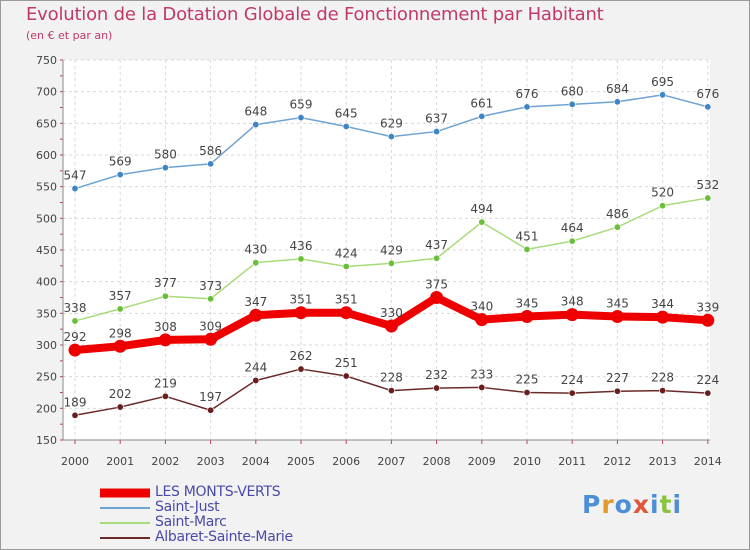  Describe the element at coordinates (165, 383) in the screenshot. I see `data-label: 219` at that location.